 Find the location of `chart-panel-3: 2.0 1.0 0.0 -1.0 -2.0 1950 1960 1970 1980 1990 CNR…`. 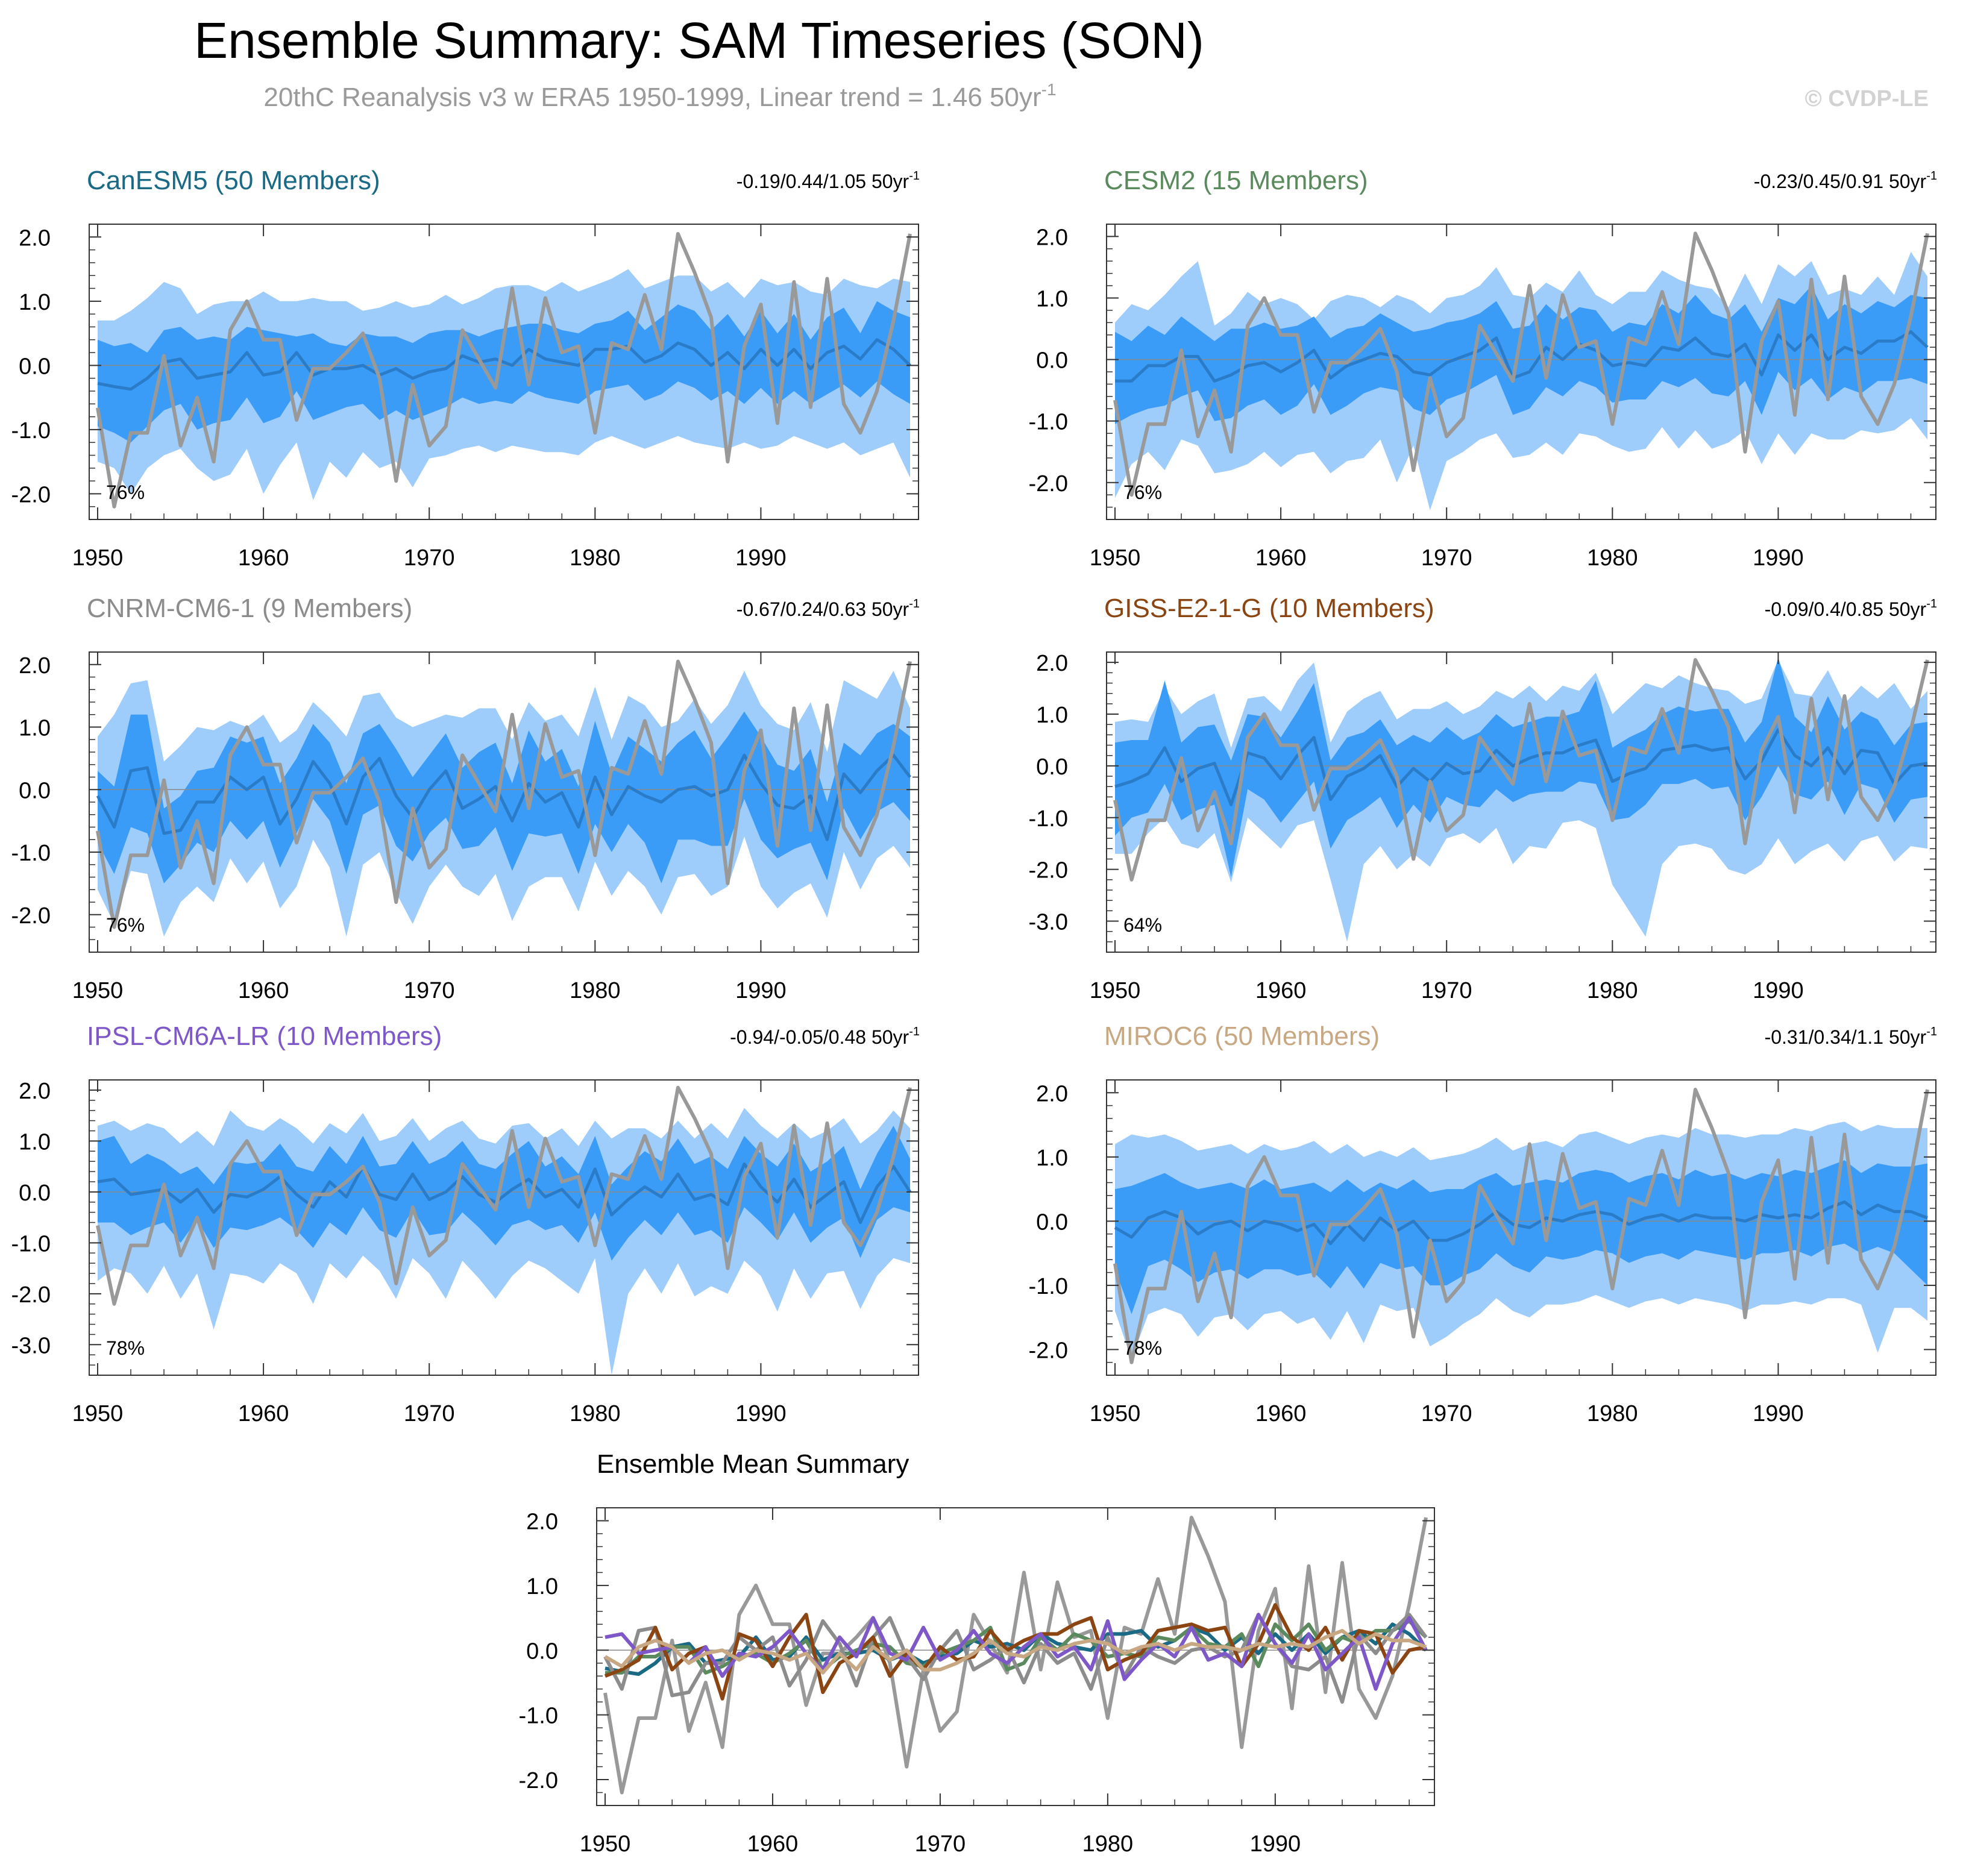

chart-panel-3: 2.0 1.0 0.0 -1.0 -2.0 1950 1960 1970 1980 1990 CNR… is located at coordinates (465, 798).